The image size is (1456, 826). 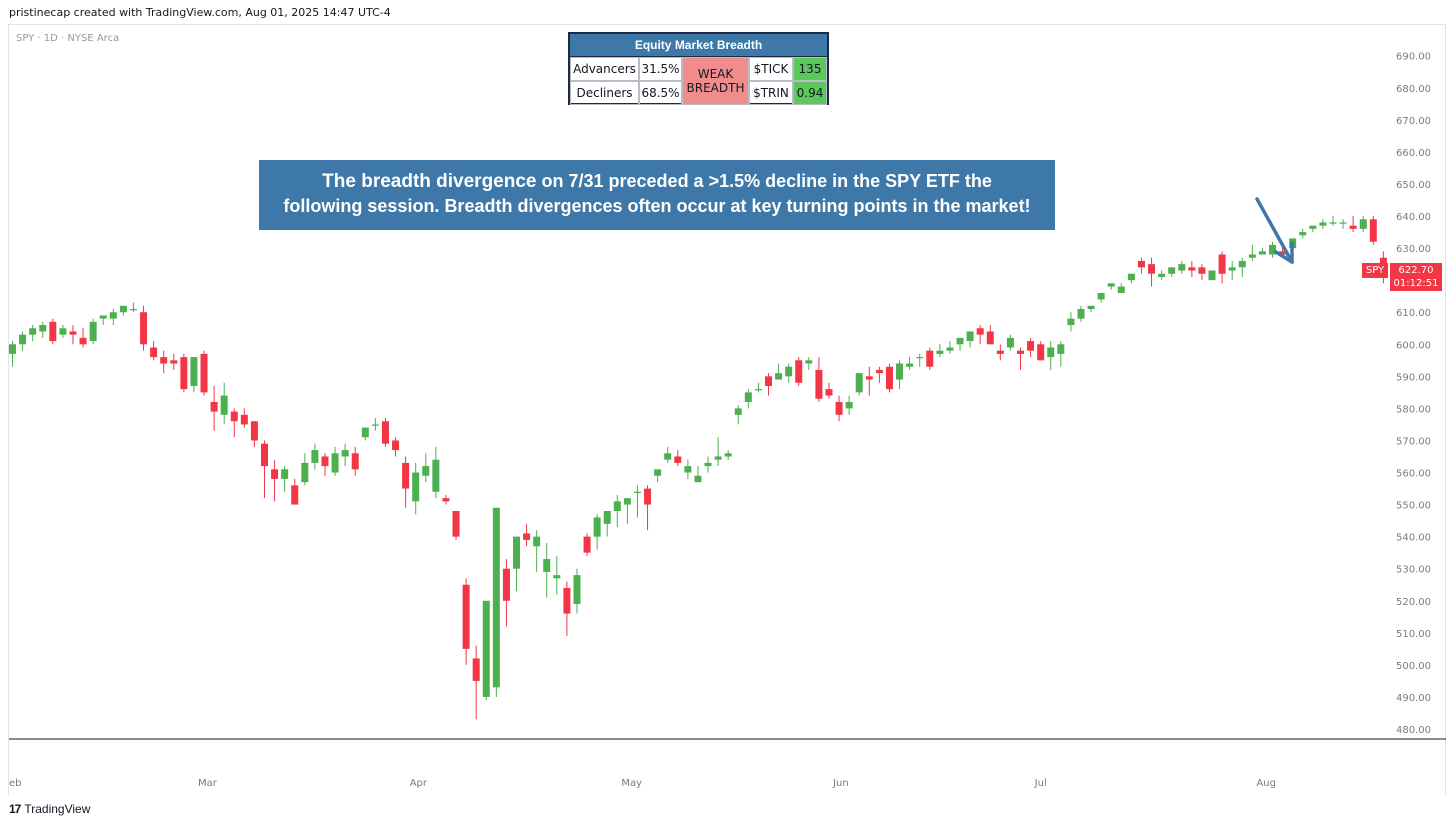 What do you see at coordinates (642, 783) in the screenshot?
I see `time-axis: eb Mar Apr May Jun Jul Aug` at bounding box center [642, 783].